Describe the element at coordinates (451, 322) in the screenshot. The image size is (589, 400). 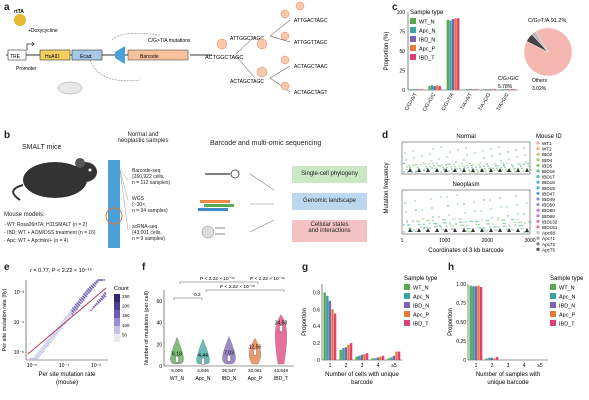
I see `y-axis-label: Proportion` at that location.